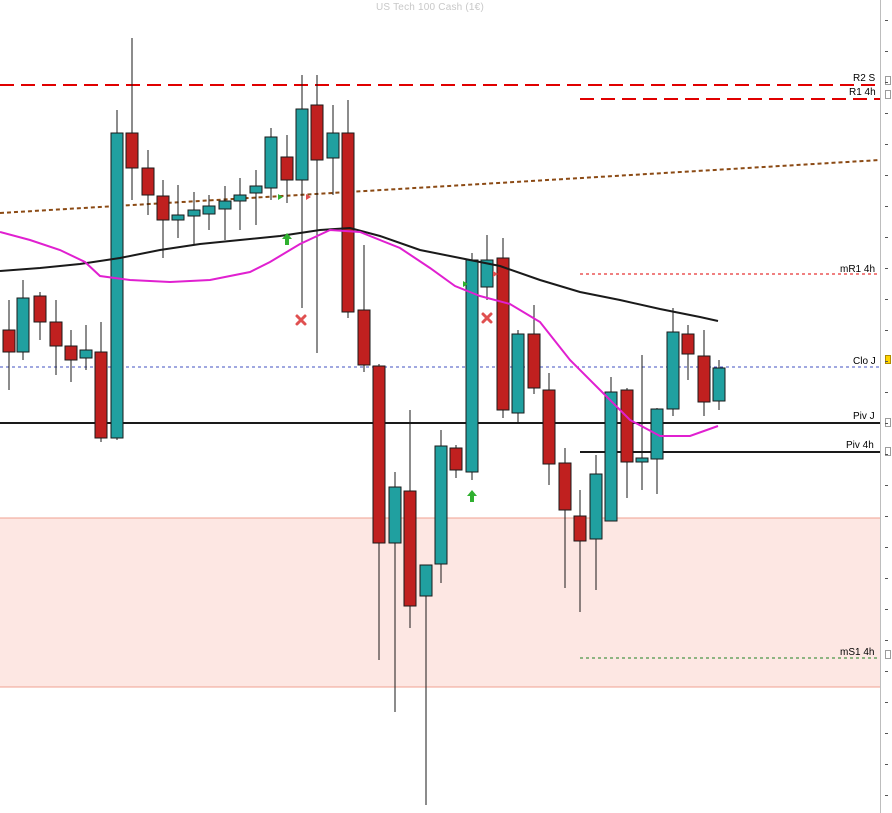  Describe the element at coordinates (430, 7) in the screenshot. I see `chart-title: US Tech 100 Cash (1€)` at that location.